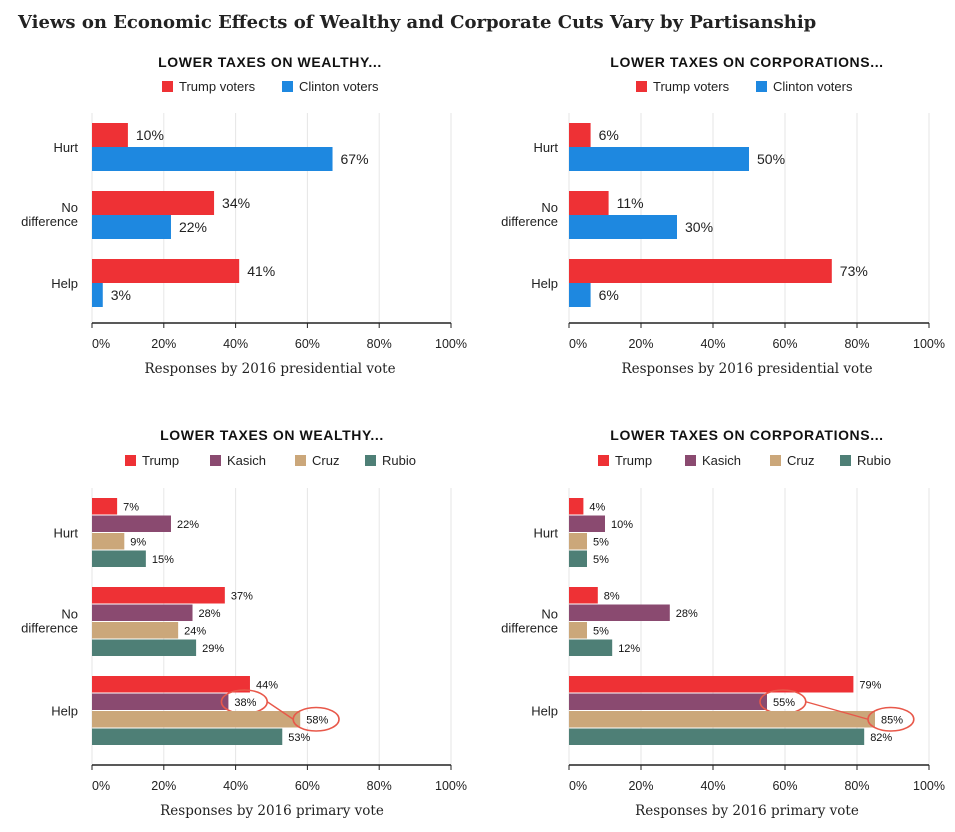 The width and height of the screenshot is (955, 832). Describe the element at coordinates (131, 507) in the screenshot. I see `data-label-hurt-trump: 7%` at that location.